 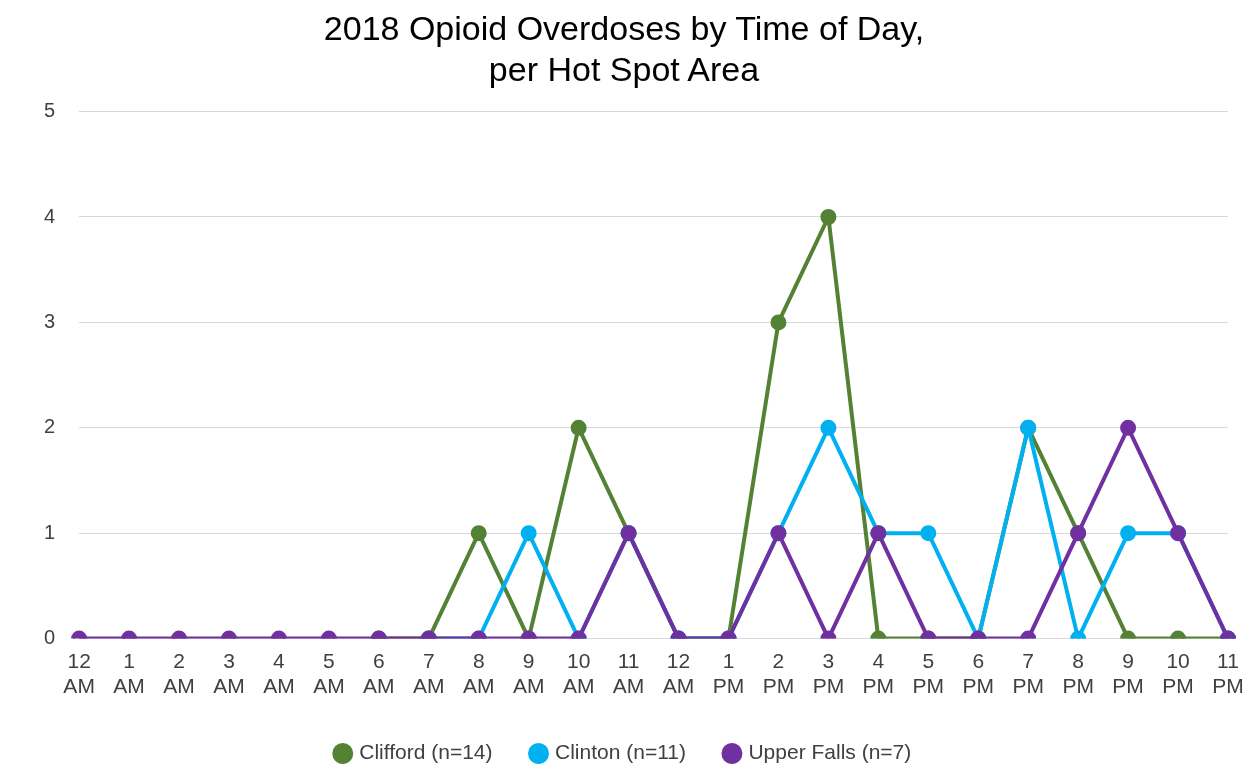 What do you see at coordinates (379, 673) in the screenshot?
I see `x-tick-label: 6 AM` at bounding box center [379, 673].